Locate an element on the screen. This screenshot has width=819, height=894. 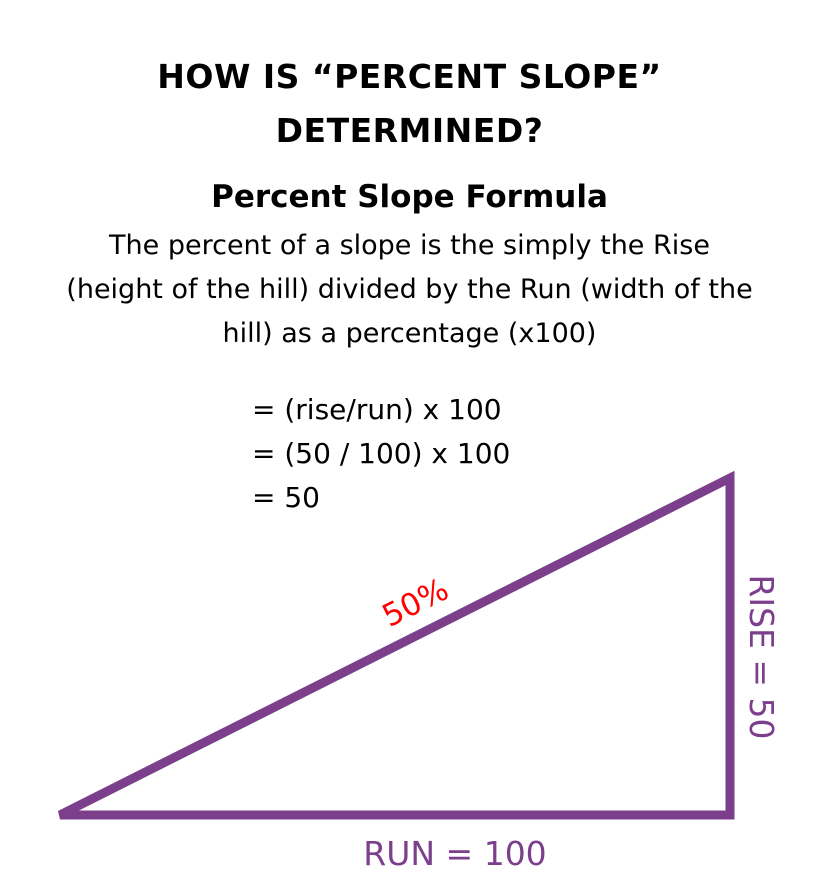
formula-line-2: = (50 / 100) x 100 is located at coordinates (381, 453).